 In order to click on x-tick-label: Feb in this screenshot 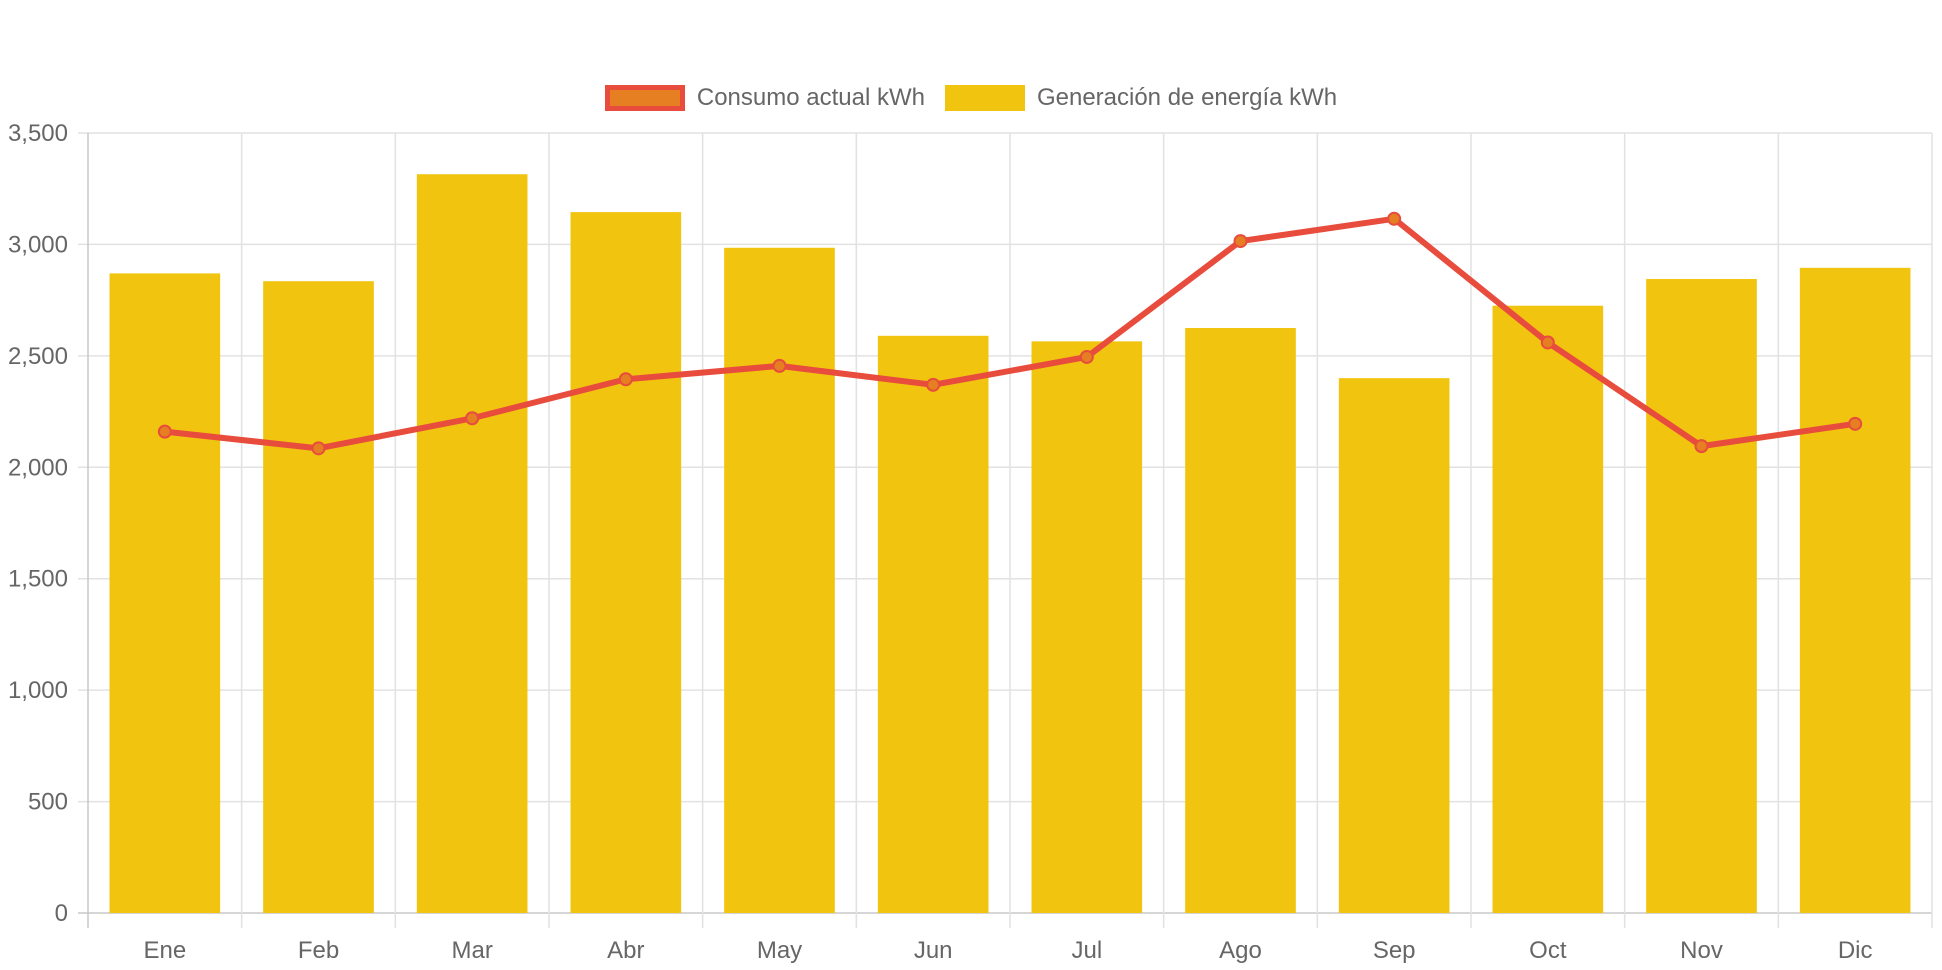, I will do `click(318, 950)`.